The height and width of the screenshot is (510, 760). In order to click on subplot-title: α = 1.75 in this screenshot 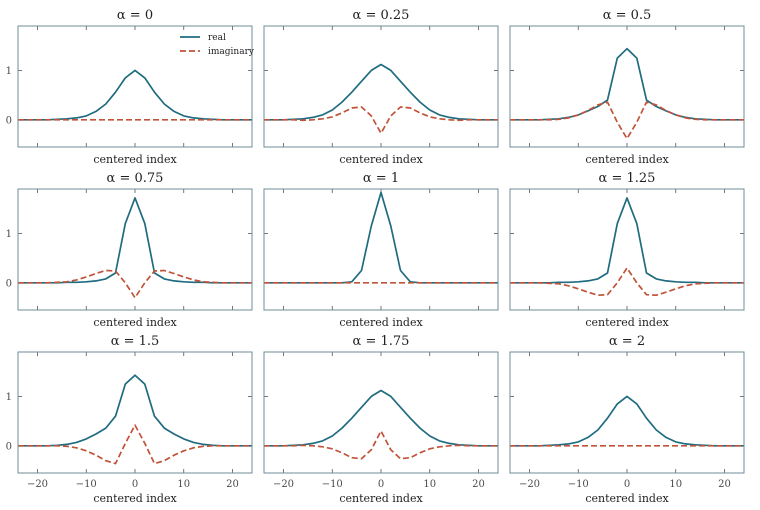, I will do `click(381, 341)`.